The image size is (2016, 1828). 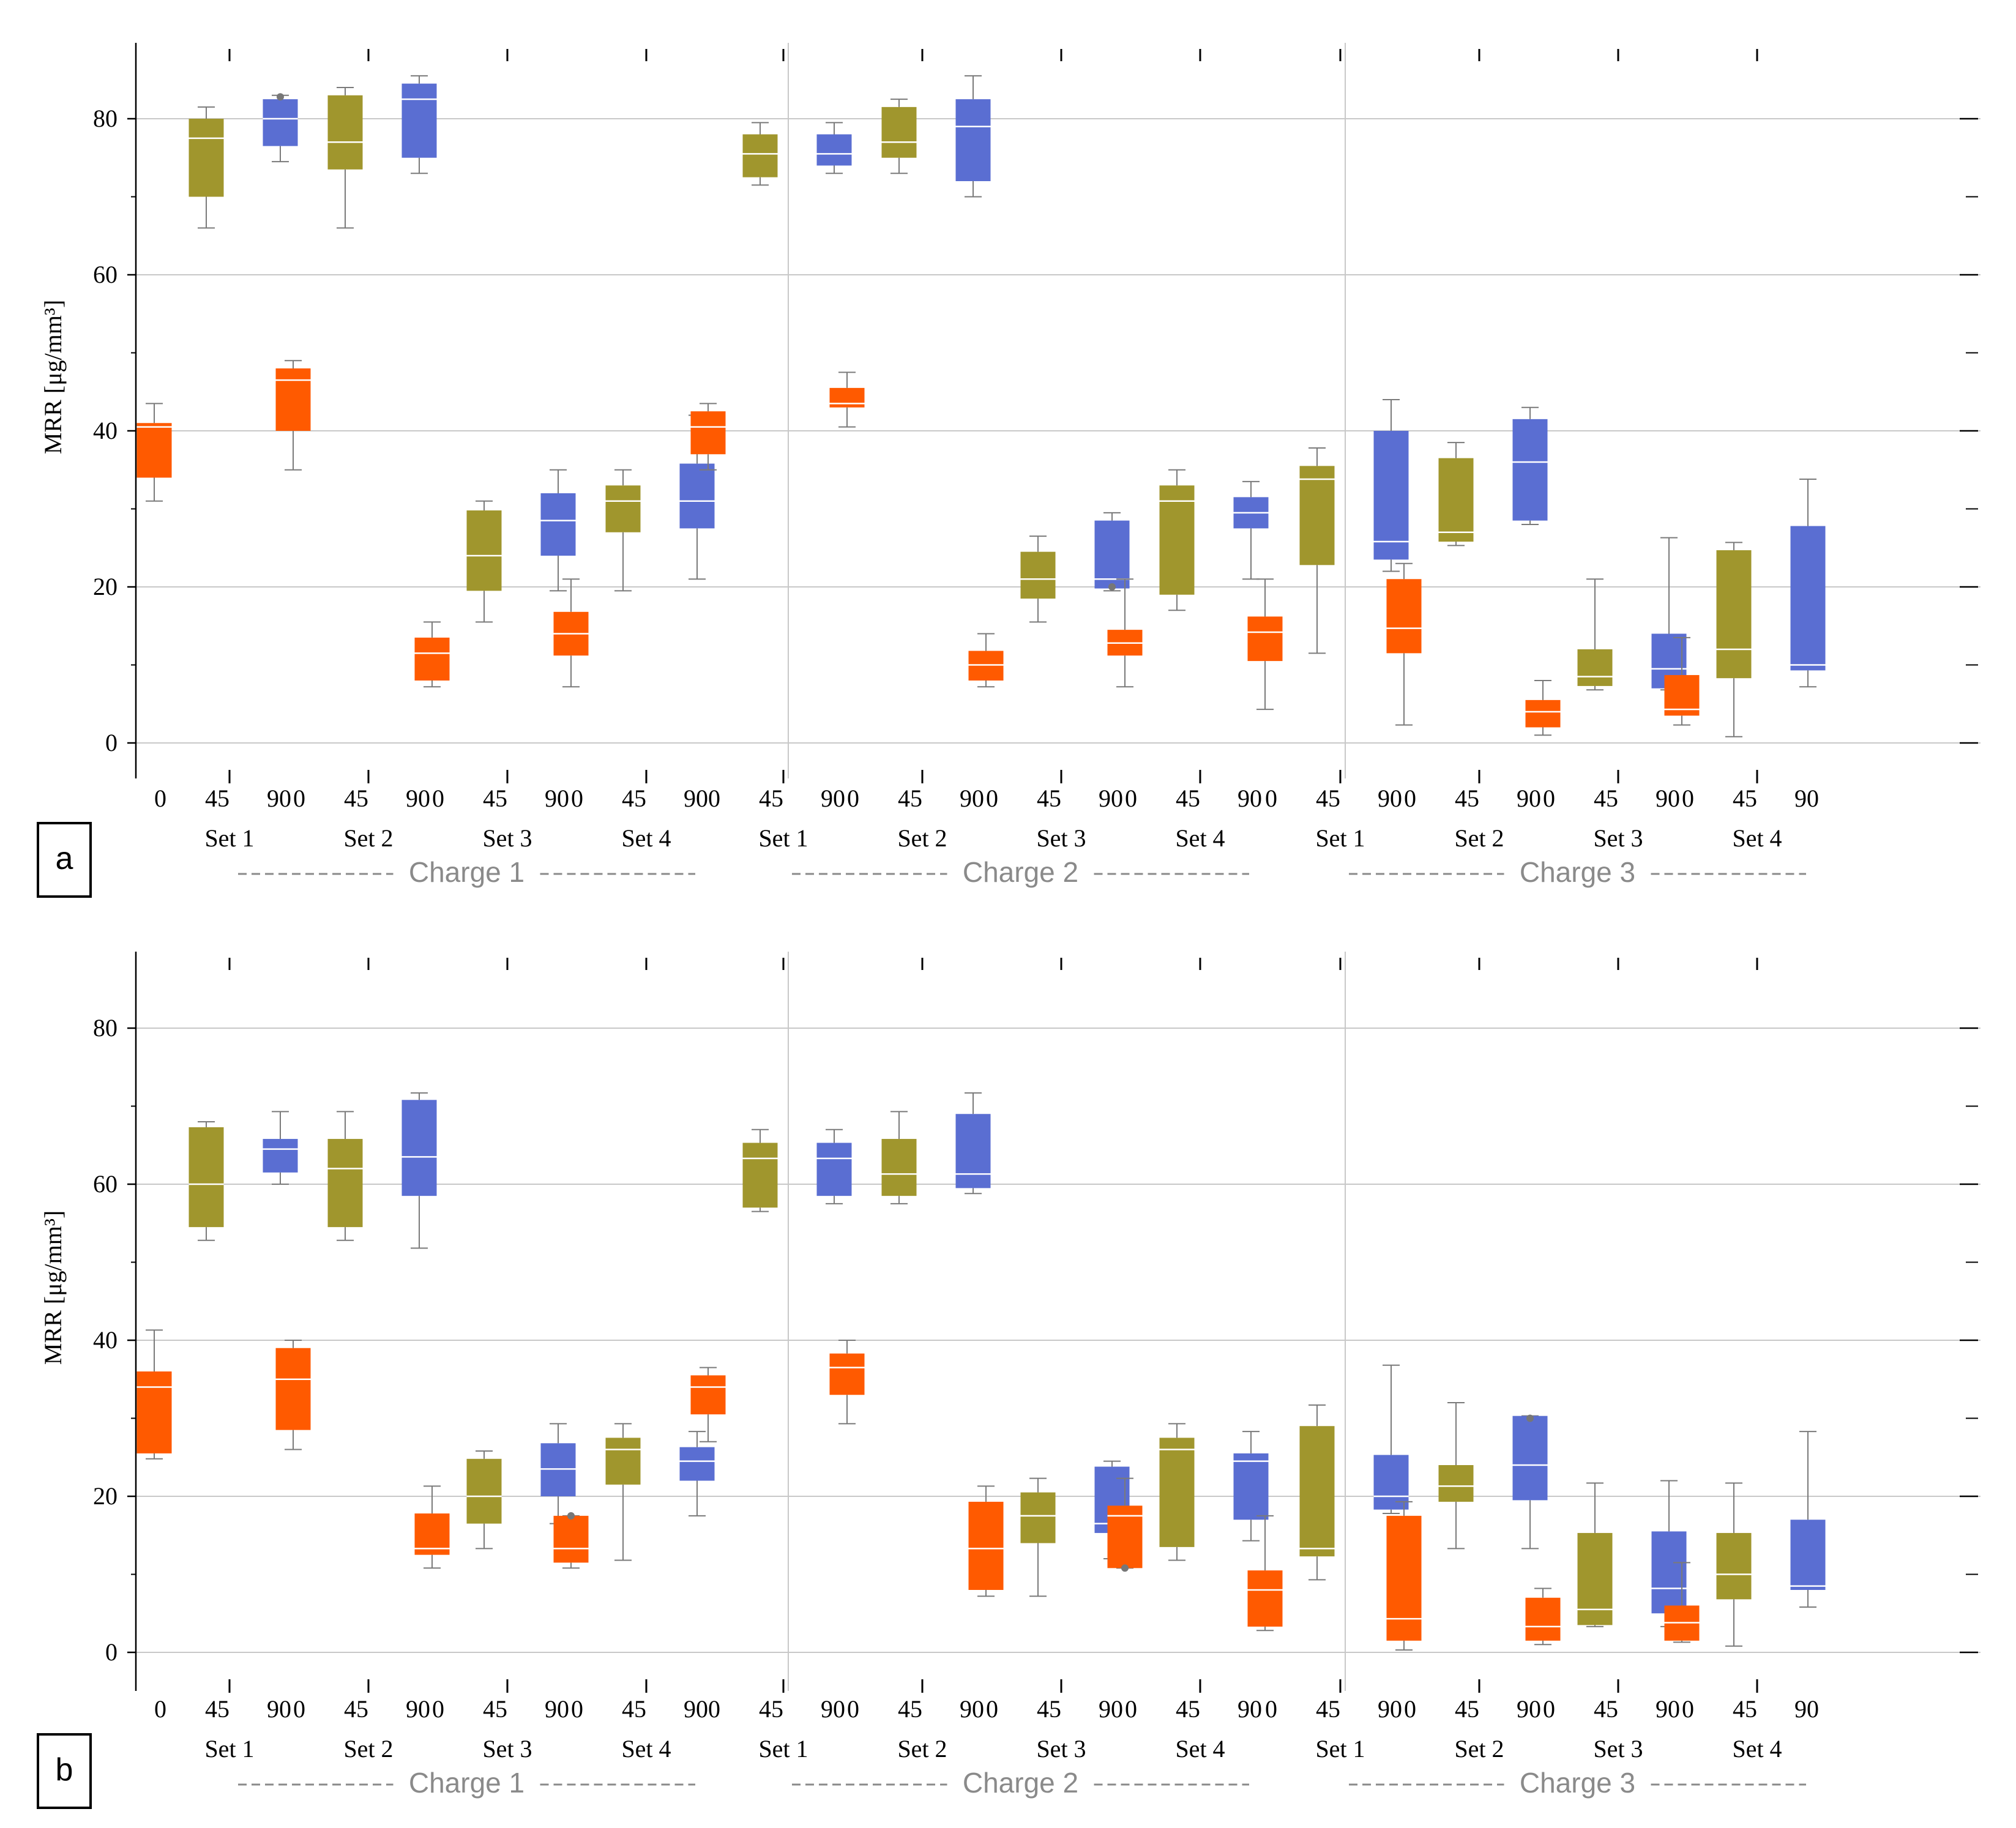 What do you see at coordinates (1578, 1783) in the screenshot?
I see `charge-label: Charge 3` at bounding box center [1578, 1783].